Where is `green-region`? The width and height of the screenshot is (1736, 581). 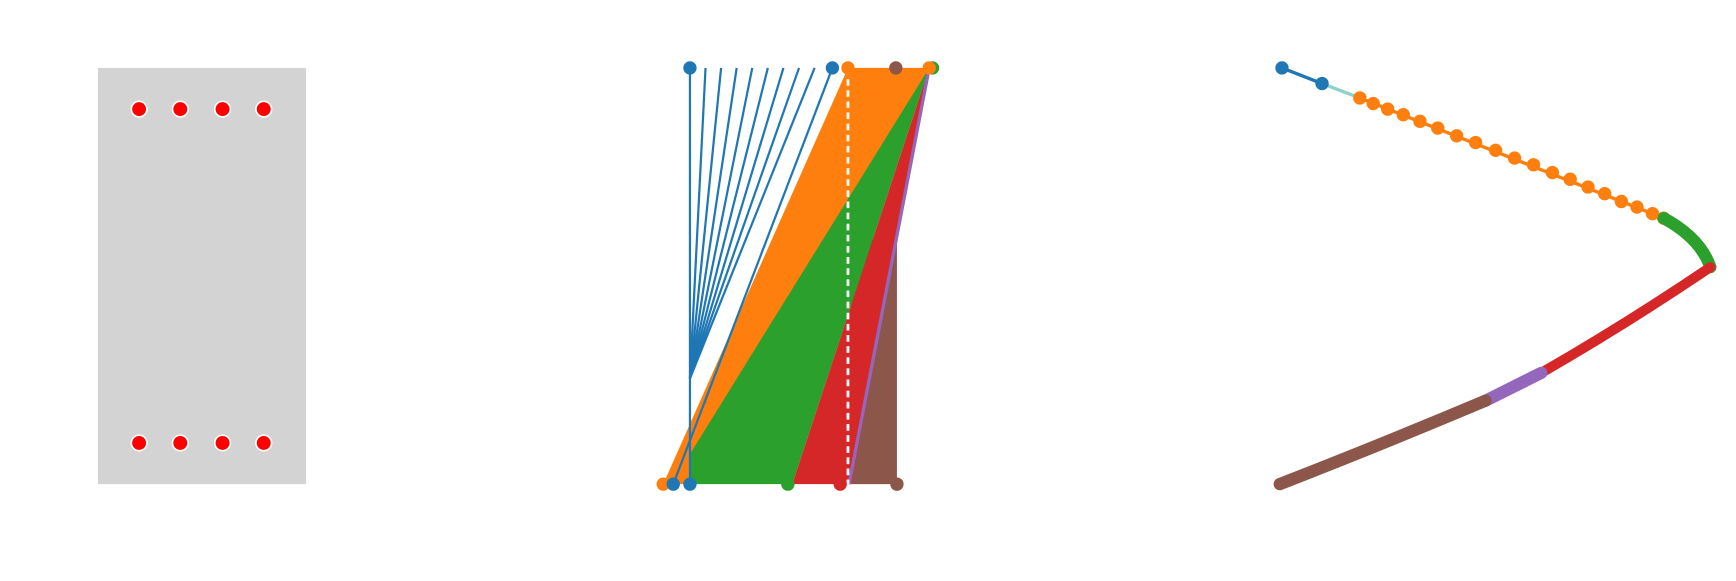 green-region is located at coordinates (809, 276).